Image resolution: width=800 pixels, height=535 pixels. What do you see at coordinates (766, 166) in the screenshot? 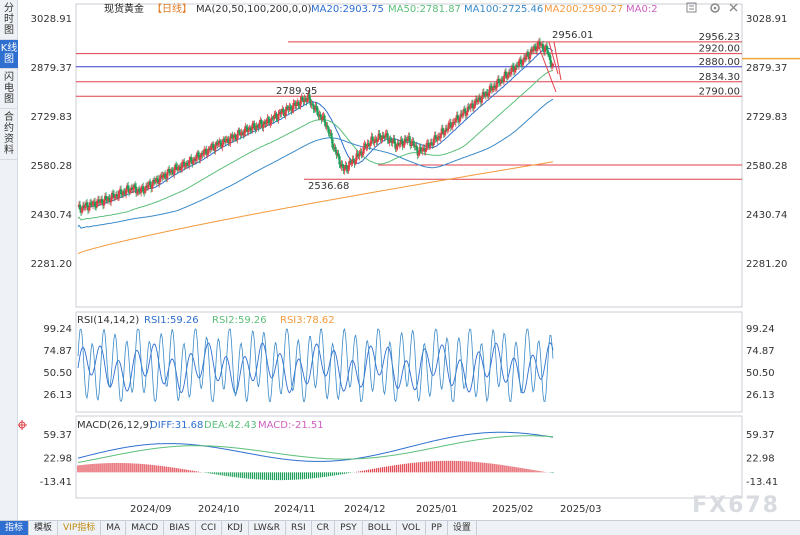
I see `price-axis-label: 2580.28` at bounding box center [766, 166].